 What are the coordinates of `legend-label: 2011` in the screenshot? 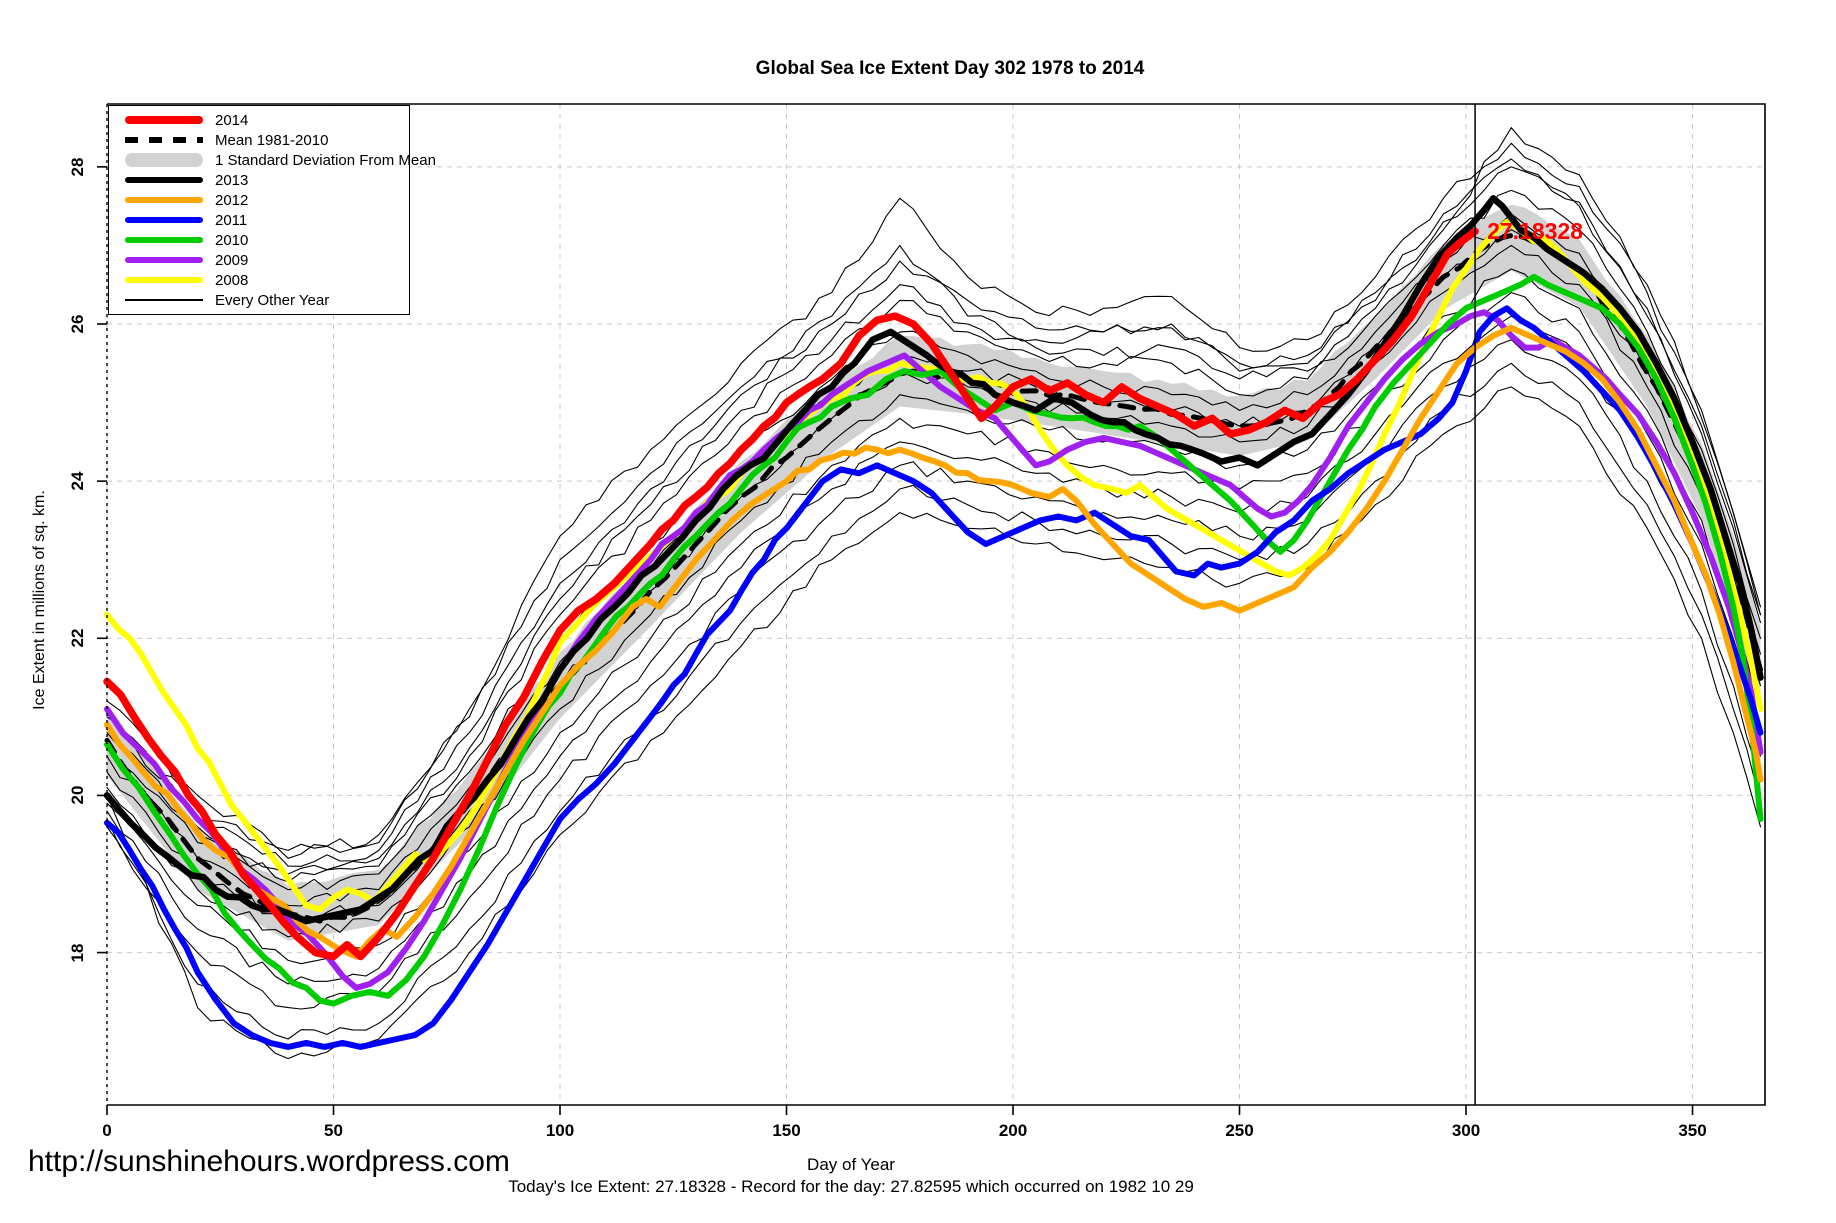 It's located at (231, 220).